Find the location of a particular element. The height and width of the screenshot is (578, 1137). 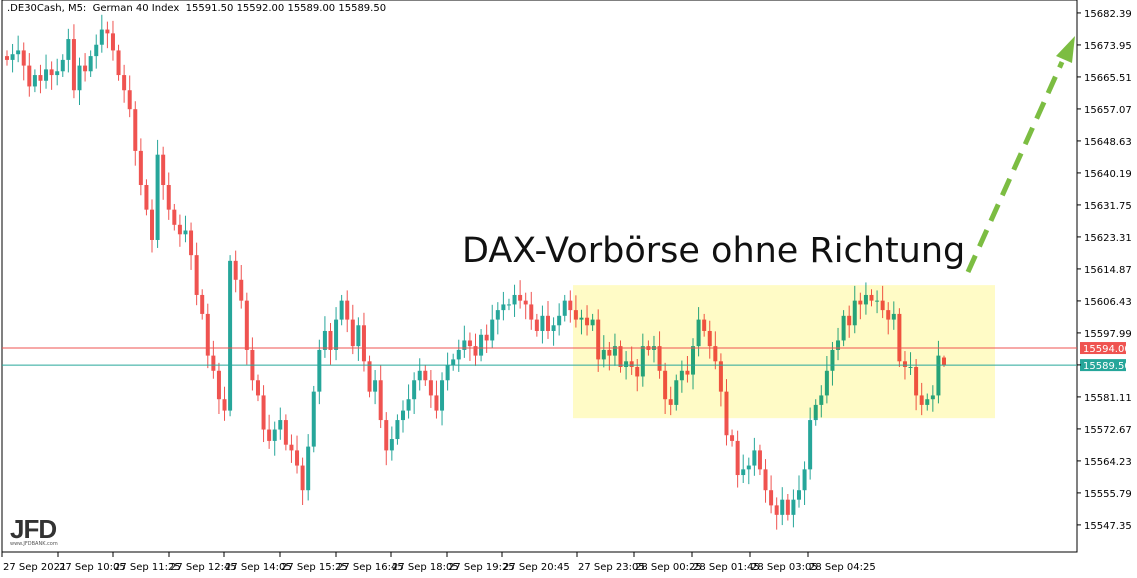

y-tick-label: 15623.31 is located at coordinates (1108, 238).